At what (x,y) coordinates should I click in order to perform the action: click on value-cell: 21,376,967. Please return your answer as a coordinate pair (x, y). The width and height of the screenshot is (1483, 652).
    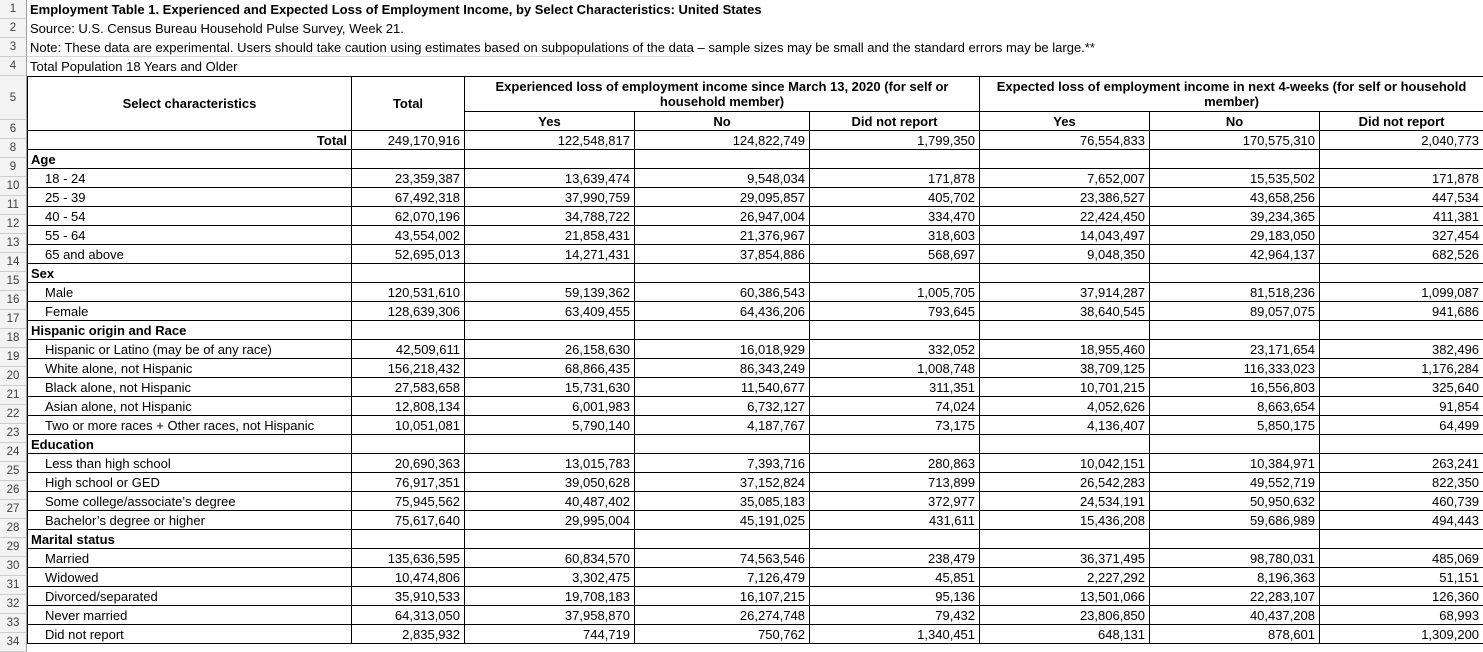
    Looking at the image, I should click on (722, 235).